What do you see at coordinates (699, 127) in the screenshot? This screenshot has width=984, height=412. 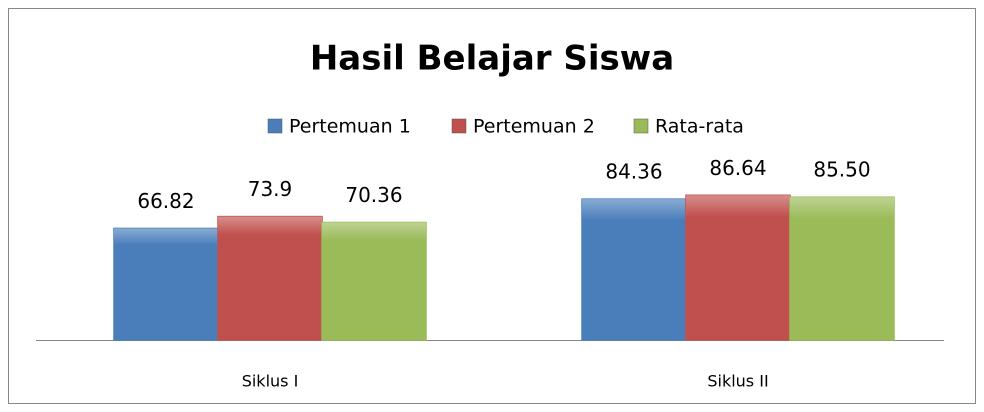 I see `legend-label: Rata-rata` at bounding box center [699, 127].